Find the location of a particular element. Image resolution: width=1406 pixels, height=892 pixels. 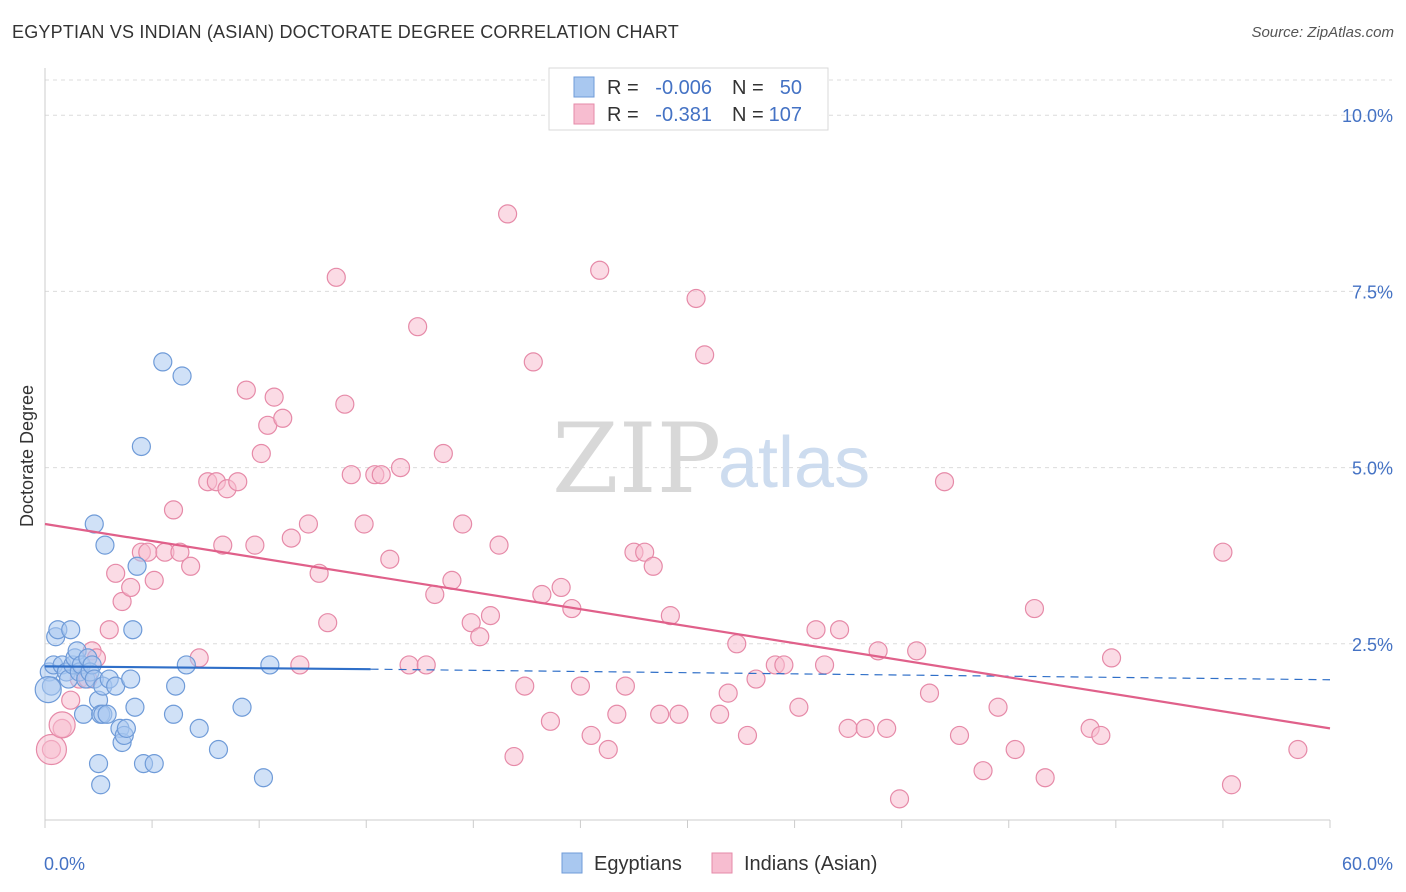

y-tick-label: 10.0% is located at coordinates (1367, 116).